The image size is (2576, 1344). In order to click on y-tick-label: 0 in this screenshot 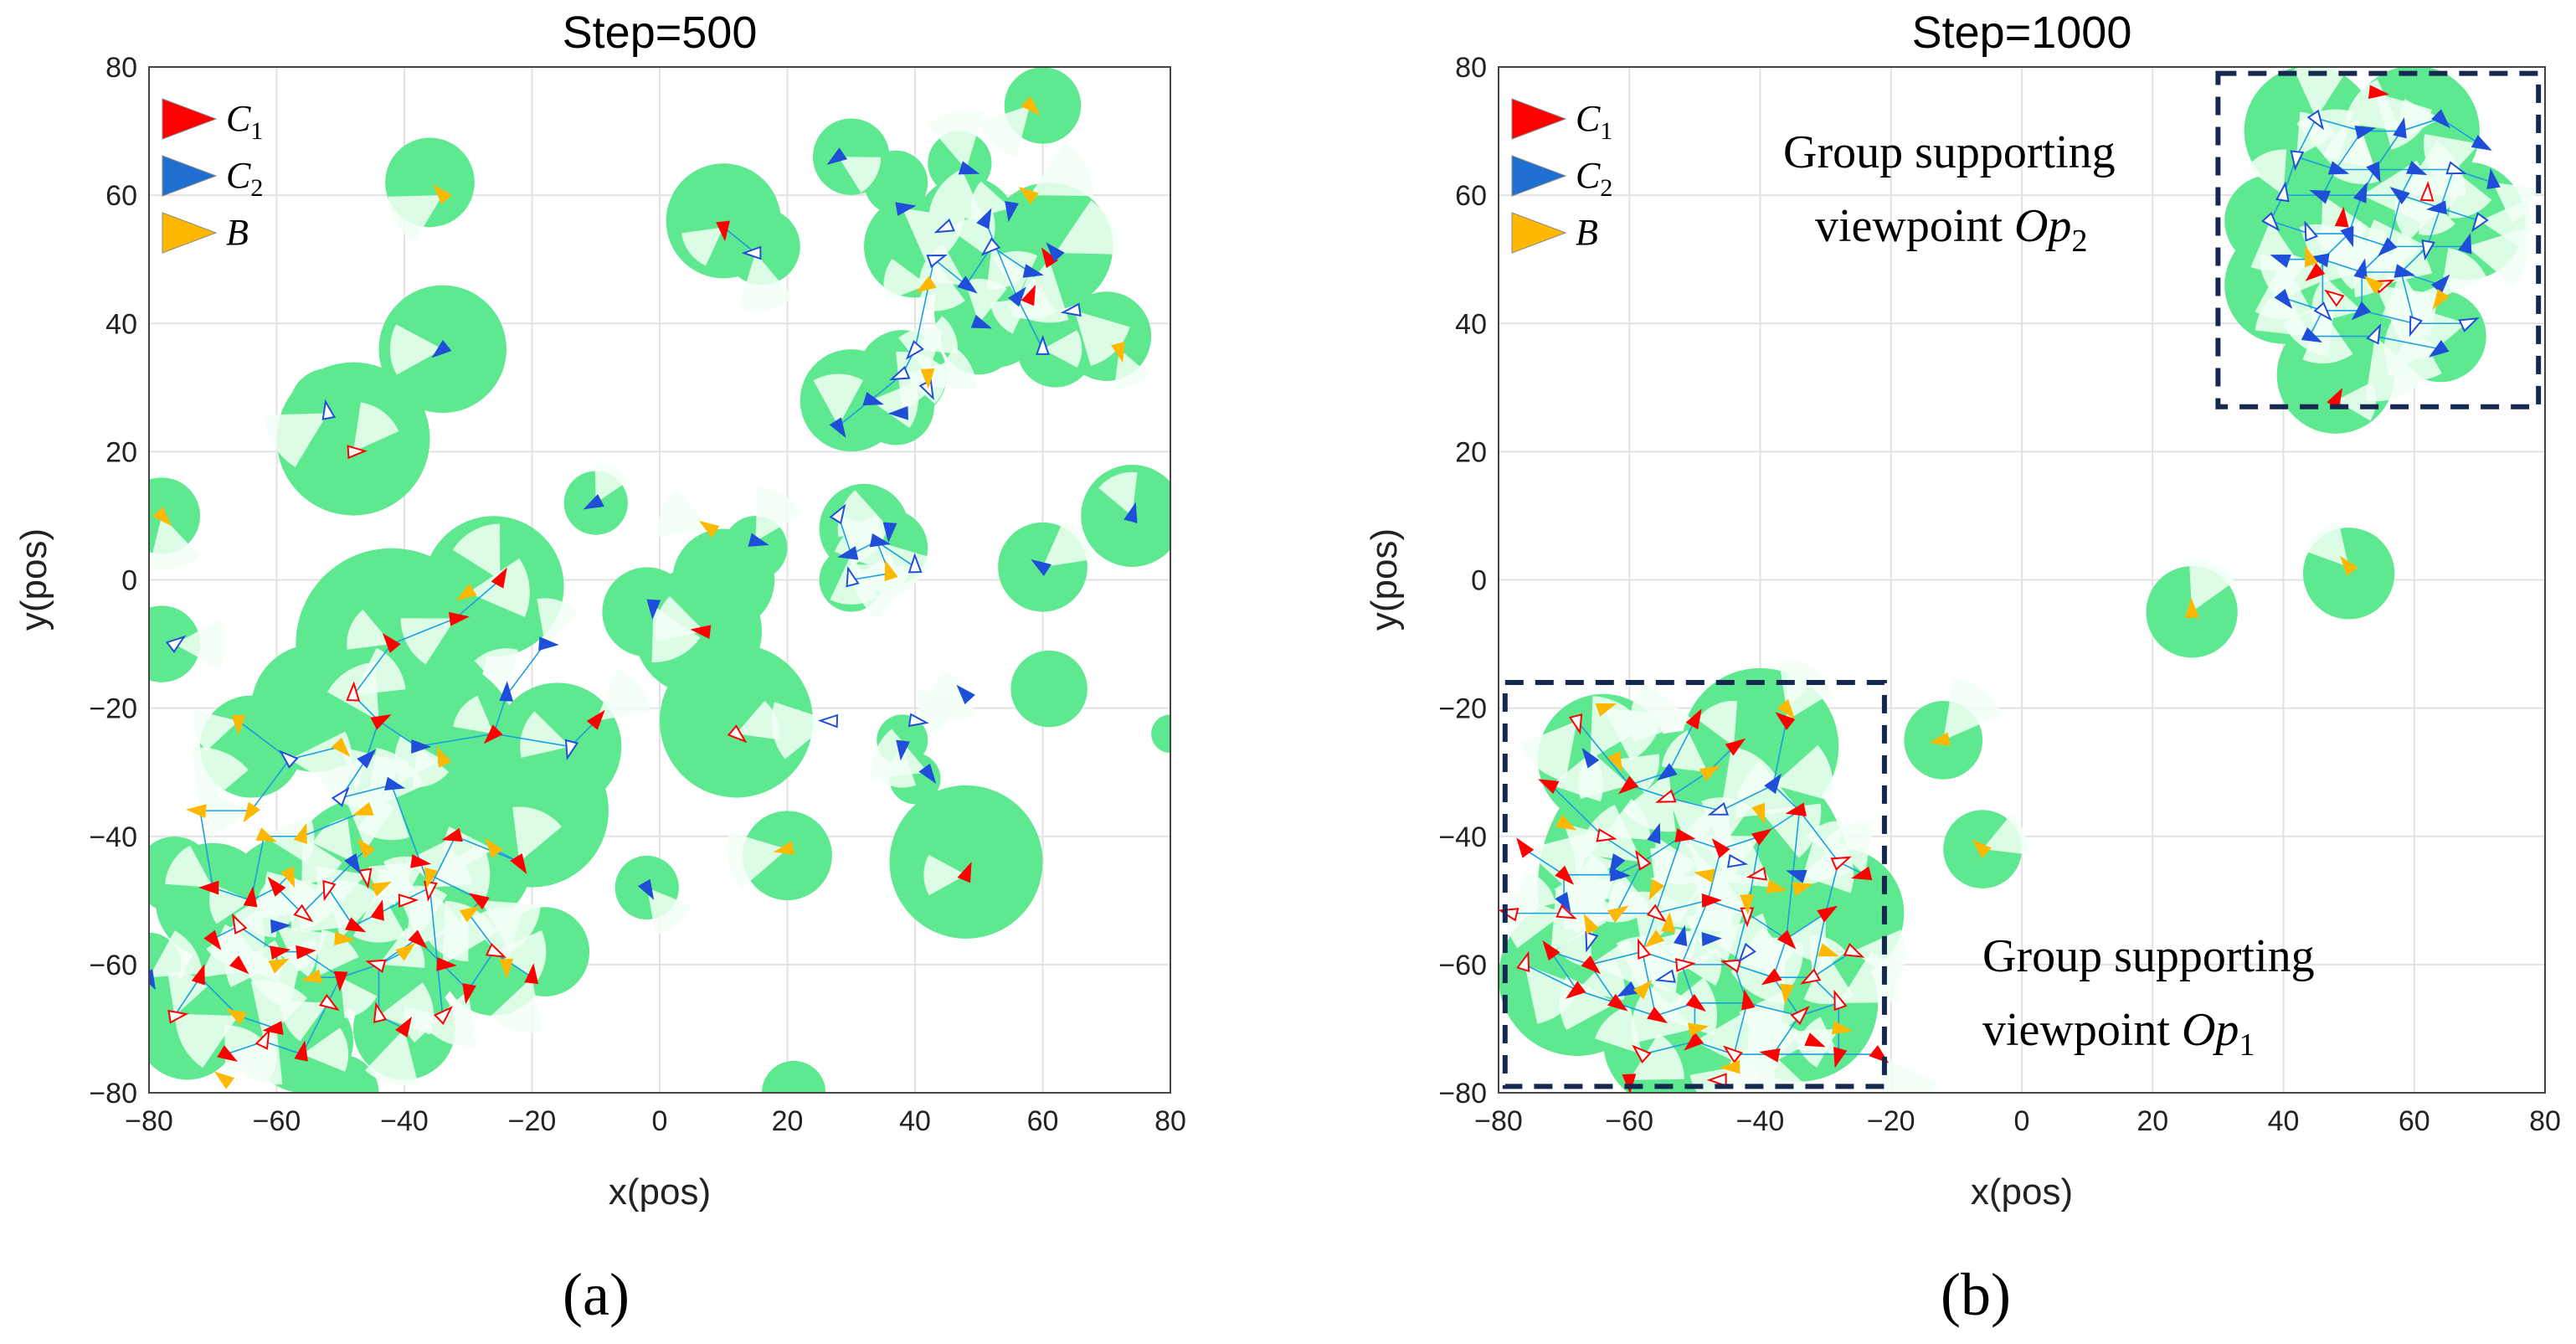, I will do `click(1479, 581)`.